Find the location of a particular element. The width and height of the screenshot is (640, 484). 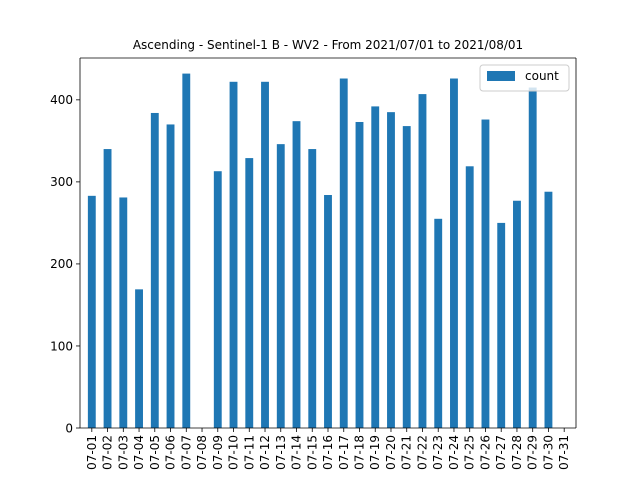

x-tick-label: 07-14 is located at coordinates (297, 452).